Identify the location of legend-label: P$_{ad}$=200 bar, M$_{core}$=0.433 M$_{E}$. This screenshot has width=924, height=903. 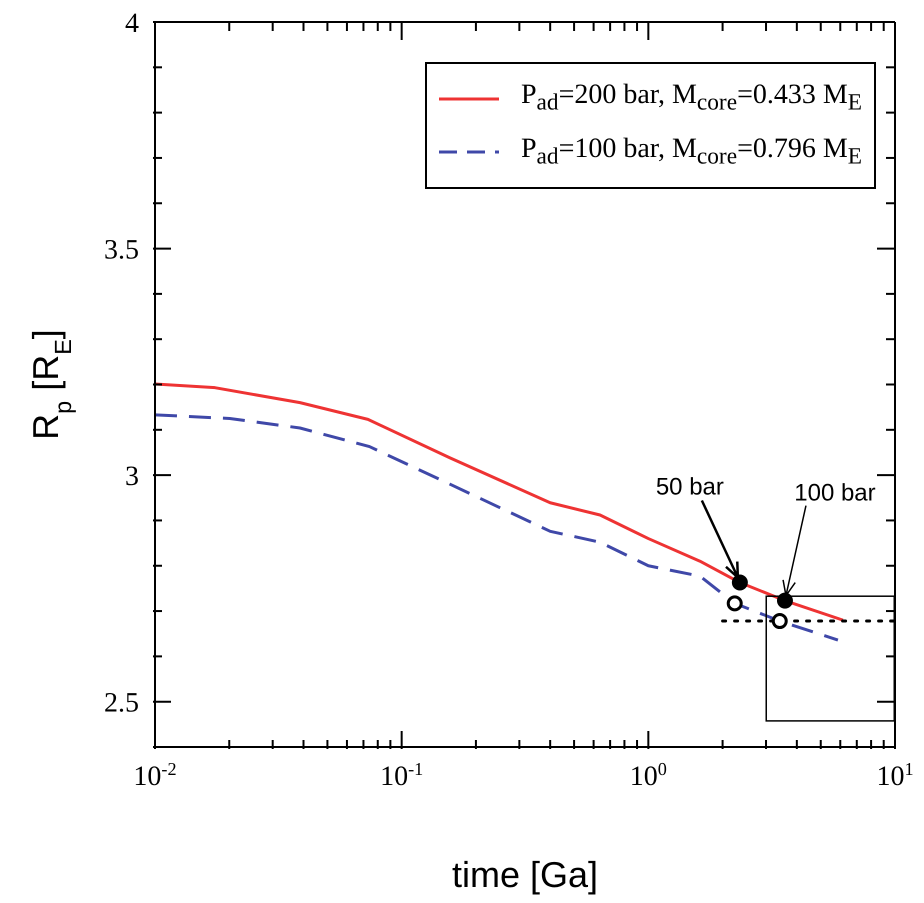
(691, 98).